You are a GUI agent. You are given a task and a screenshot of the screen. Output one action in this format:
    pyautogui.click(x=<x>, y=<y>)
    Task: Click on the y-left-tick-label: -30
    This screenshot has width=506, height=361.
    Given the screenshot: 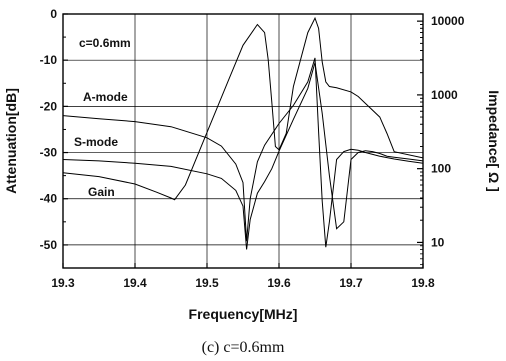 What is the action you would take?
    pyautogui.click(x=49, y=153)
    